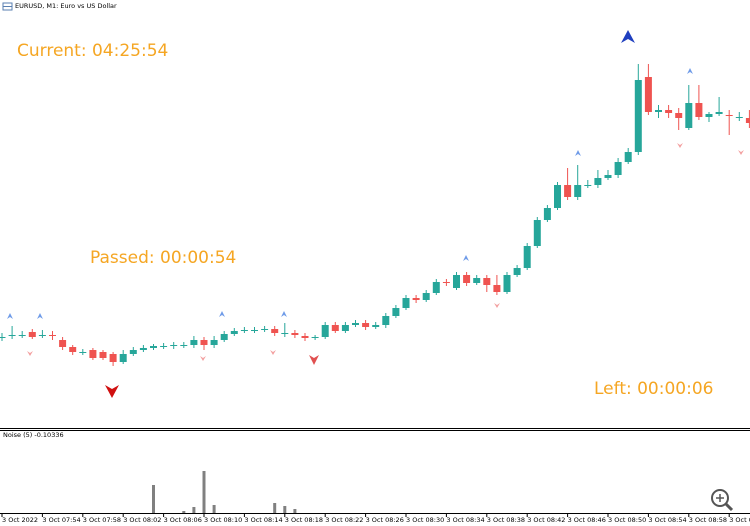 The height and width of the screenshot is (526, 750). I want to click on time-label: 3 Oct 08:58, so click(708, 520).